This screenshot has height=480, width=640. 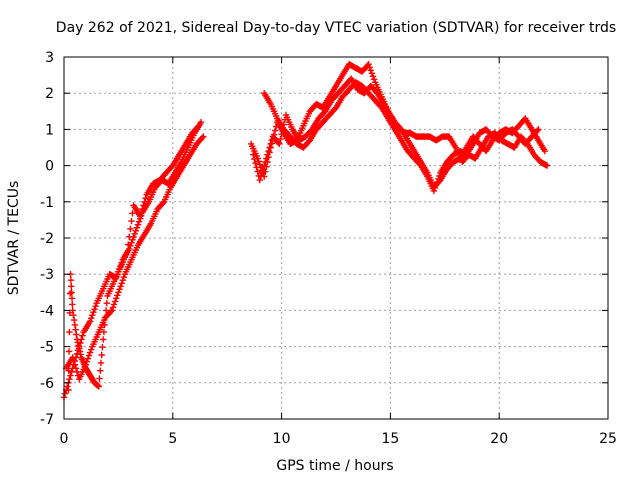 I want to click on x-tick-label: 20, so click(x=499, y=439).